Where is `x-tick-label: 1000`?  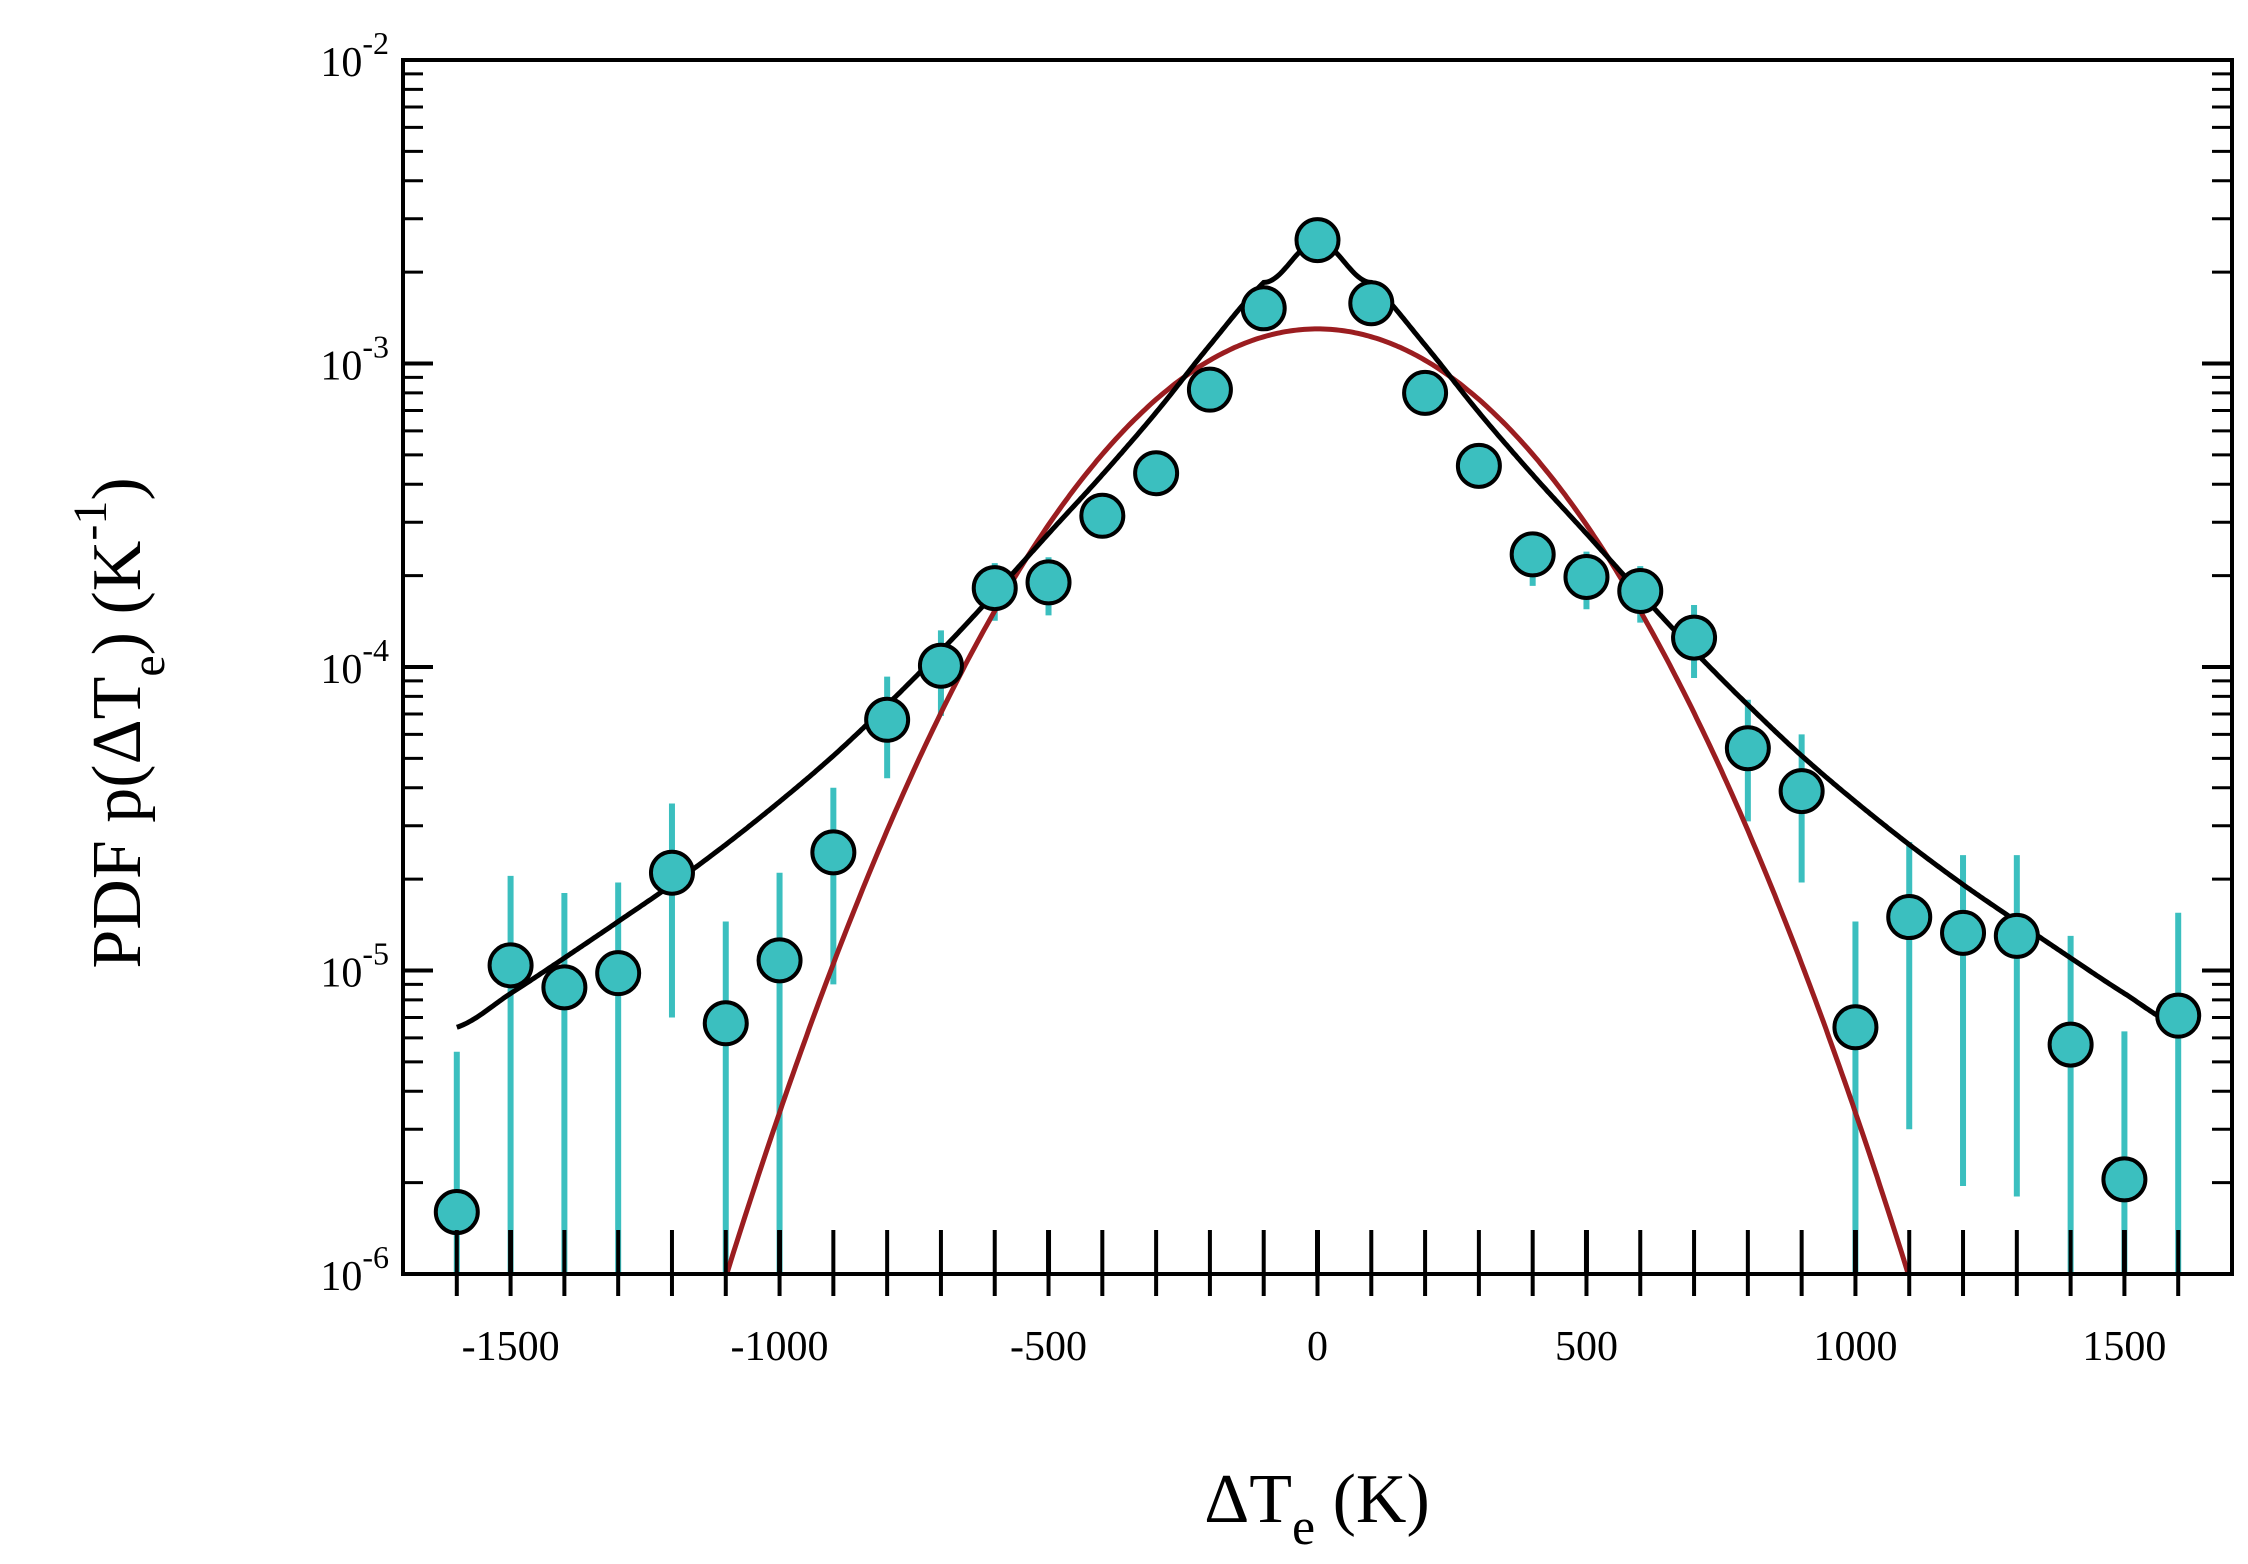
x-tick-label: 1000 is located at coordinates (1855, 1347).